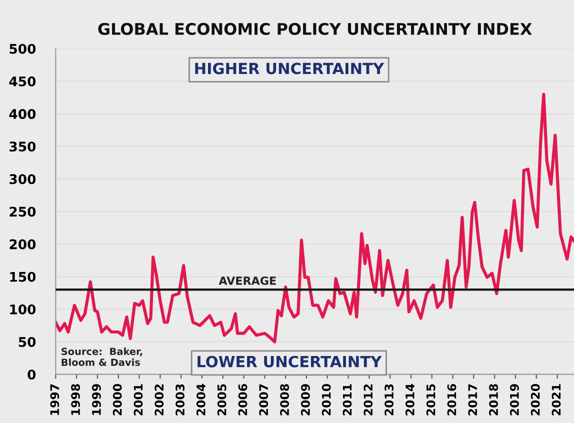 Image resolution: width=574 pixels, height=423 pixels. What do you see at coordinates (326, 400) in the screenshot?
I see `x-tick-label: 2010` at bounding box center [326, 400].